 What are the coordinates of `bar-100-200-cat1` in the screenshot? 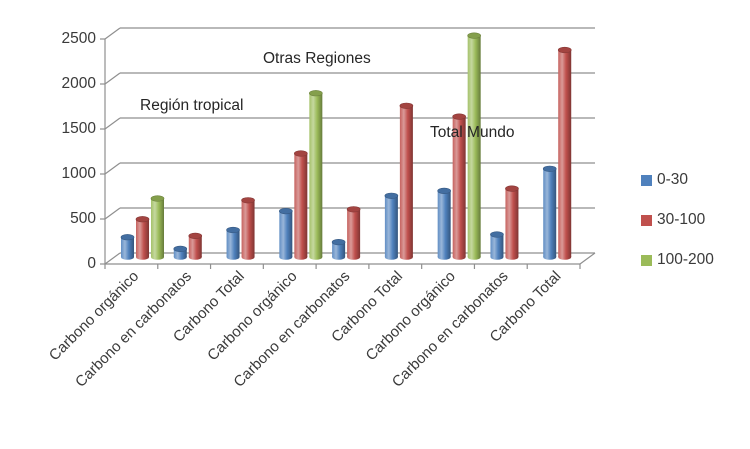 It's located at (157, 227).